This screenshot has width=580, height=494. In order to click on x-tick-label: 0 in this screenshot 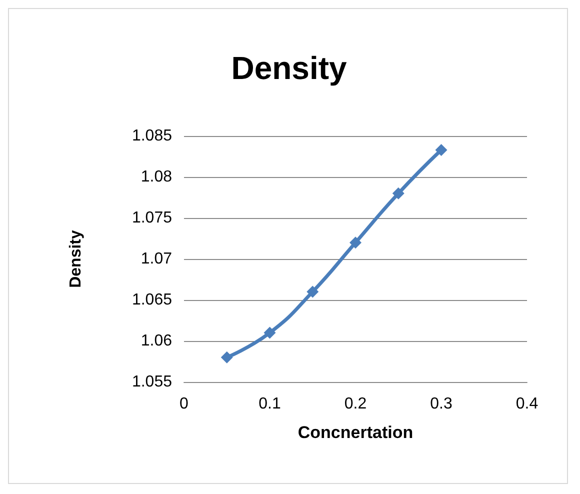, I will do `click(184, 404)`.